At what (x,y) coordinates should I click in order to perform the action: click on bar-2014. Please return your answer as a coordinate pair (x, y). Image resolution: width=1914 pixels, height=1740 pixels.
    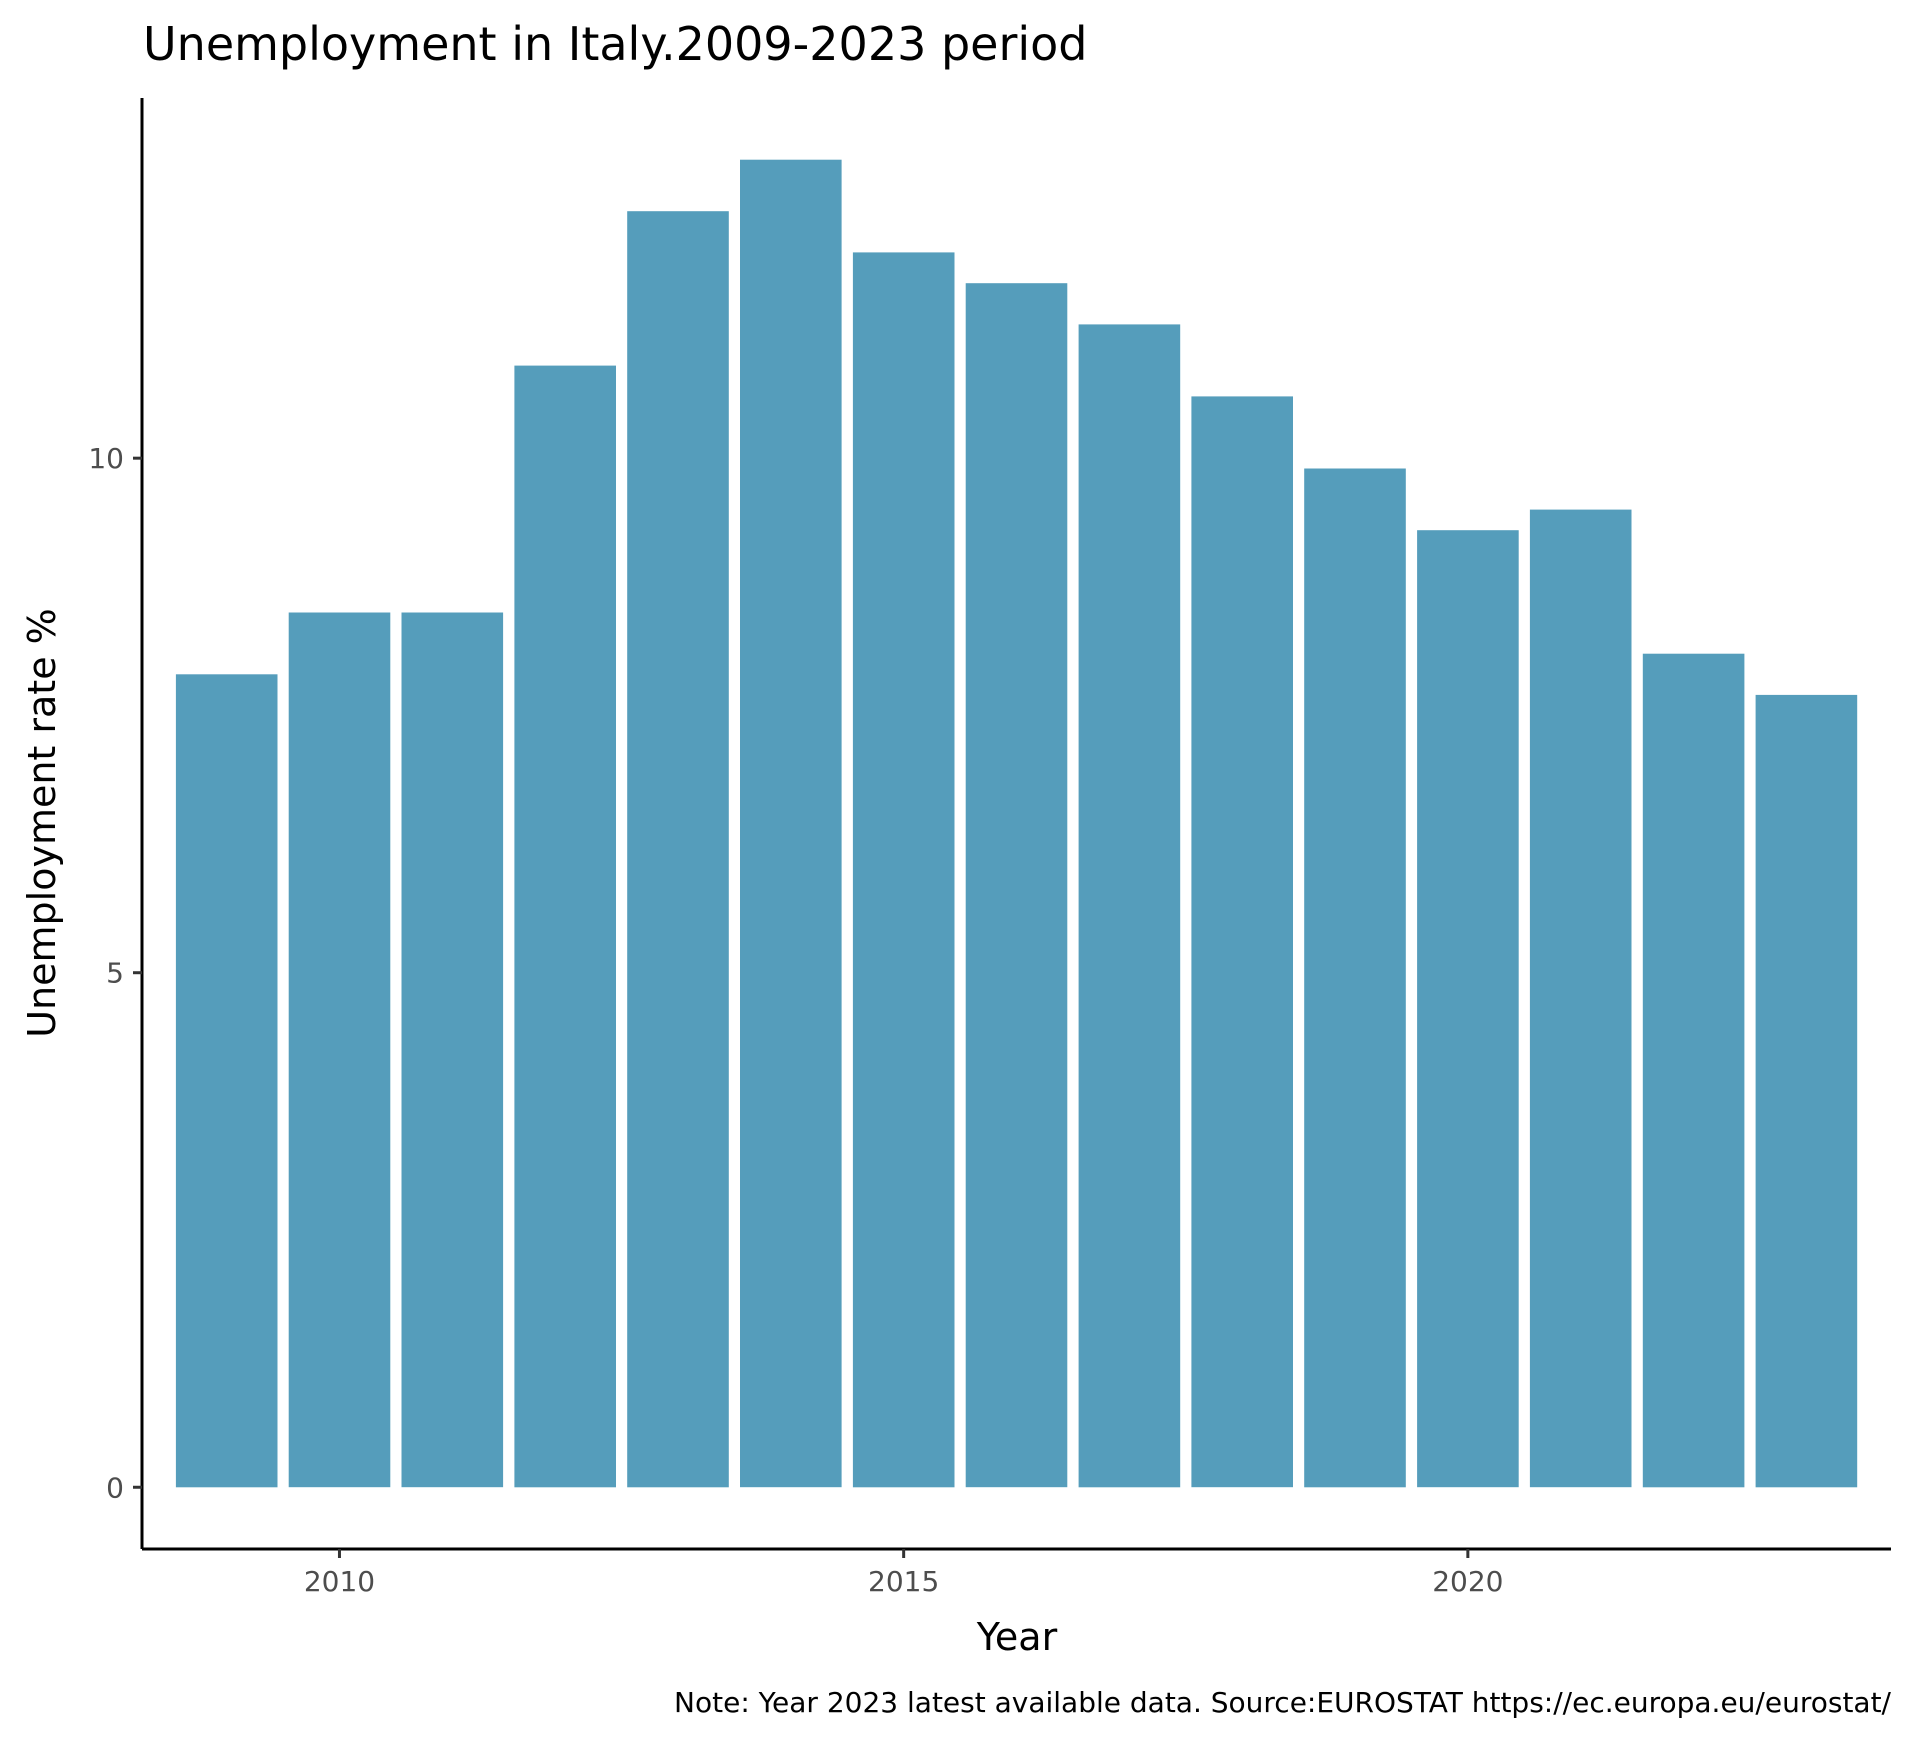
    Looking at the image, I should click on (791, 823).